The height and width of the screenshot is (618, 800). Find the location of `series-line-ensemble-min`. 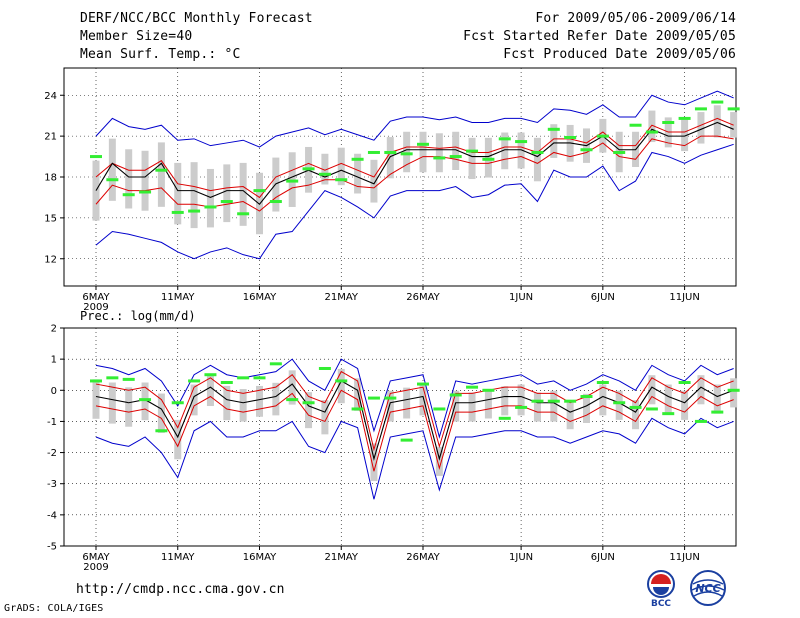

series-line-ensemble-min is located at coordinates (414, 119).